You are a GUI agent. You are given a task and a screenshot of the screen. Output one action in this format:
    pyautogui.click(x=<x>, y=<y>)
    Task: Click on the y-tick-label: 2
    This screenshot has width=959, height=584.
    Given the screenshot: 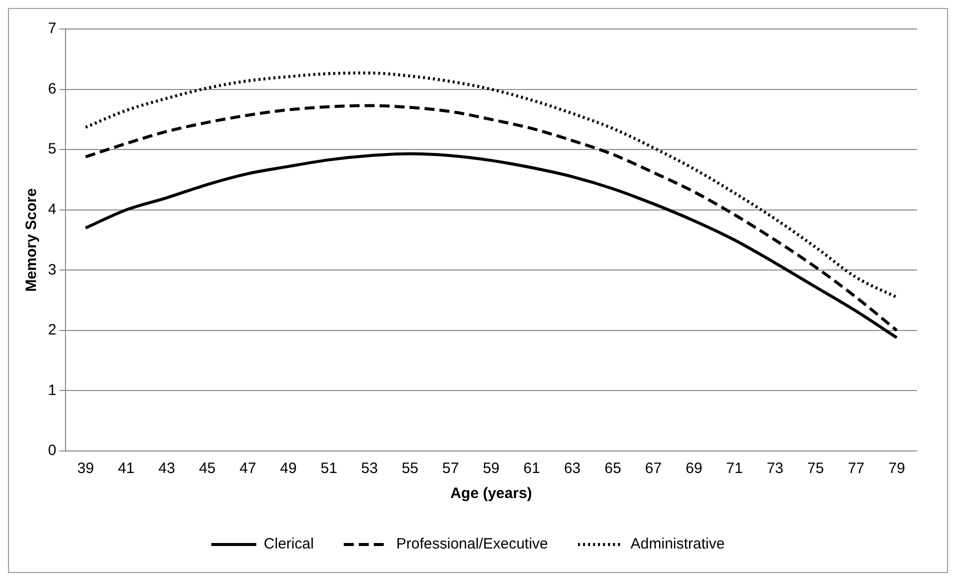 What is the action you would take?
    pyautogui.click(x=52, y=330)
    